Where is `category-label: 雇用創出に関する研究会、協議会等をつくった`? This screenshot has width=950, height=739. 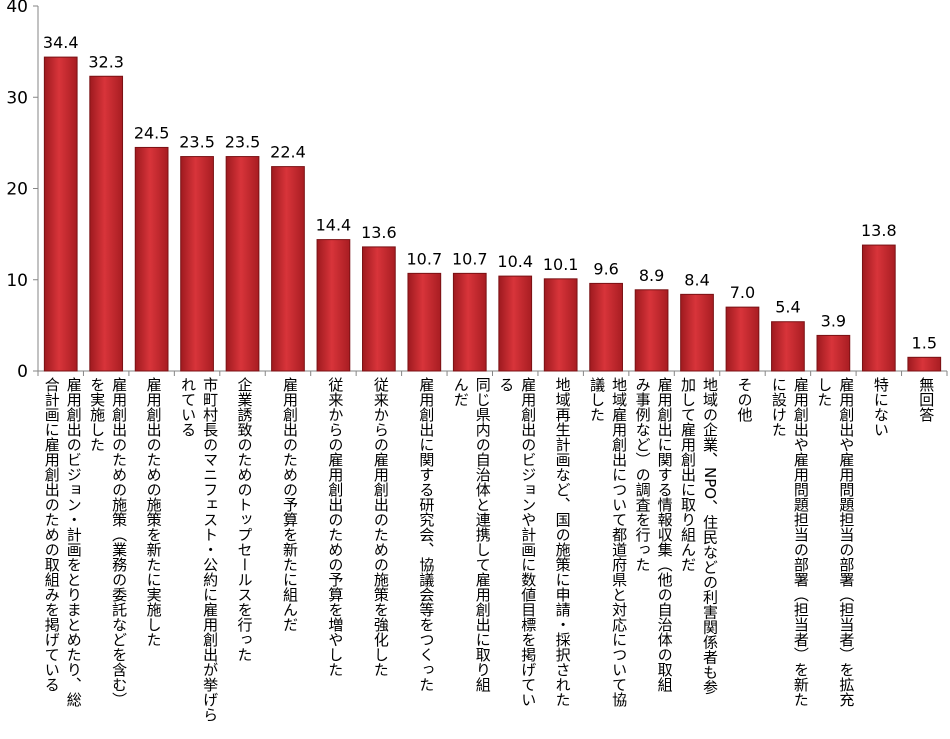
category-label: 雇用創出に関する研究会、協議会等をつくった is located at coordinates (426, 534).